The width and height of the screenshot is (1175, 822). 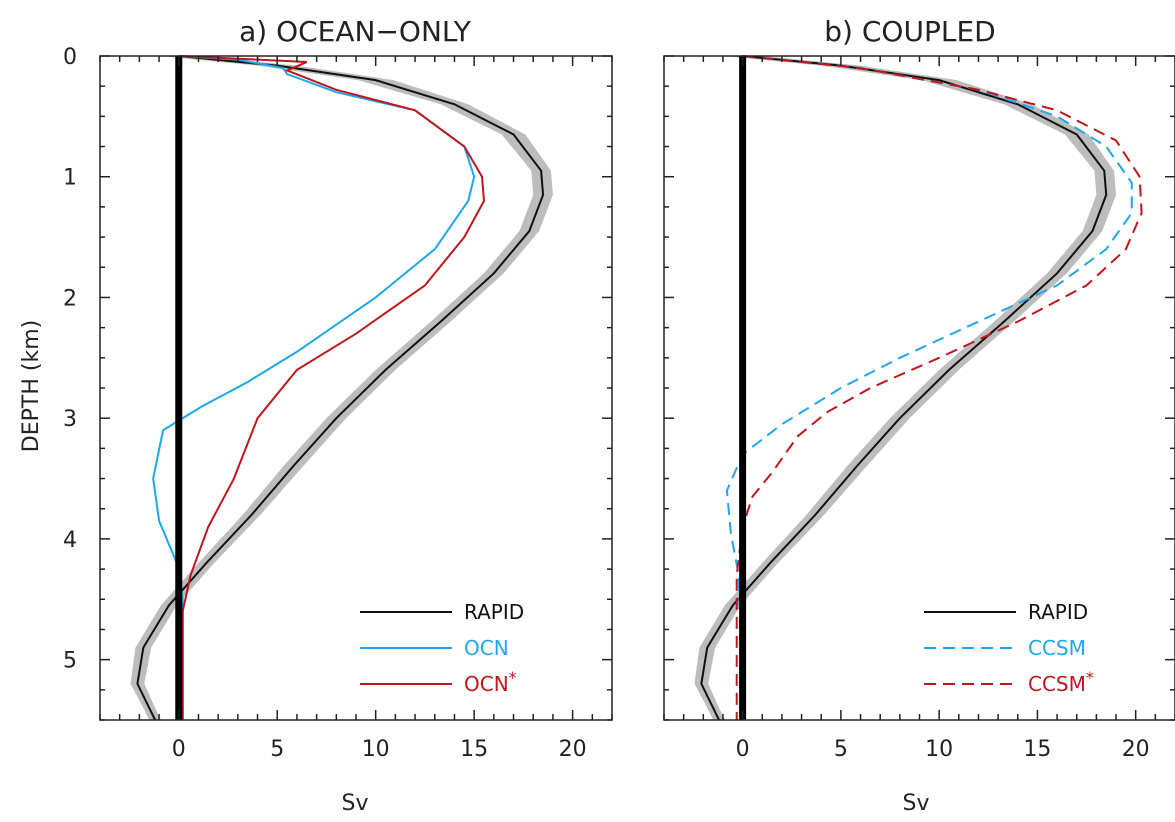 What do you see at coordinates (70, 540) in the screenshot?
I see `y-tick-label: 4` at bounding box center [70, 540].